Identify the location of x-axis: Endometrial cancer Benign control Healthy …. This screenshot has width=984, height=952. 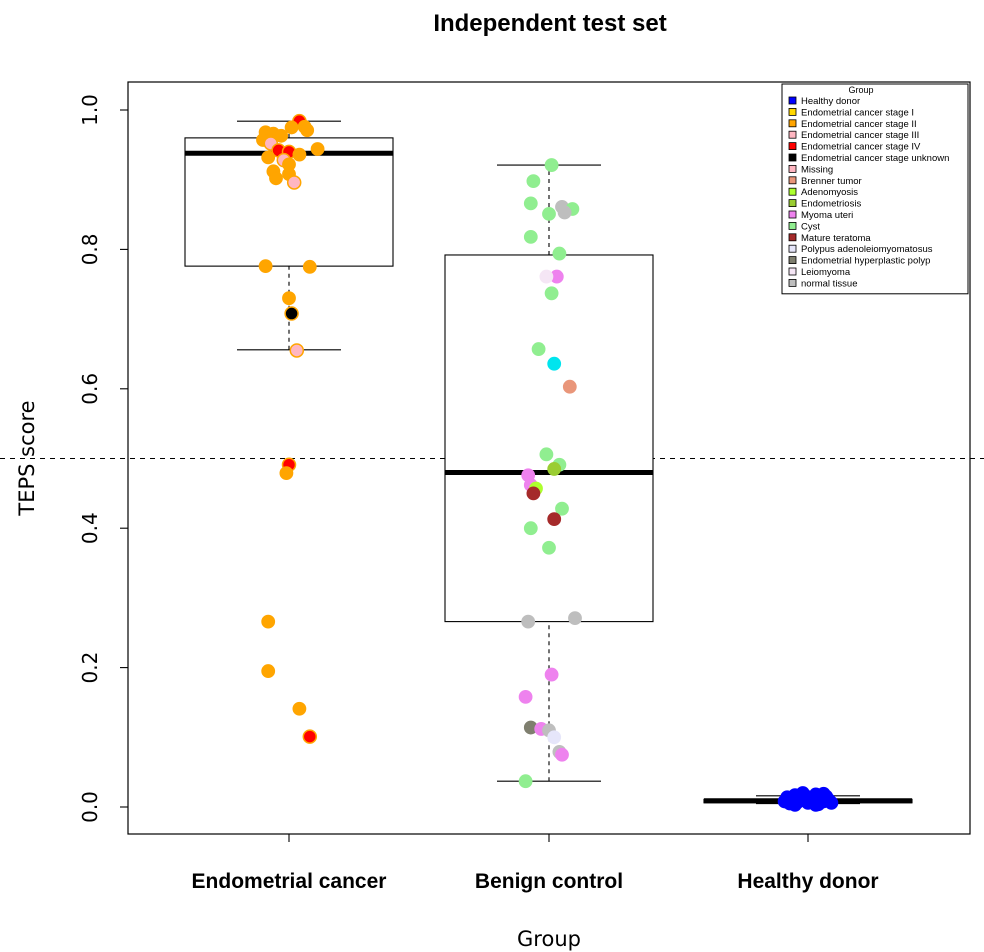
(535, 863).